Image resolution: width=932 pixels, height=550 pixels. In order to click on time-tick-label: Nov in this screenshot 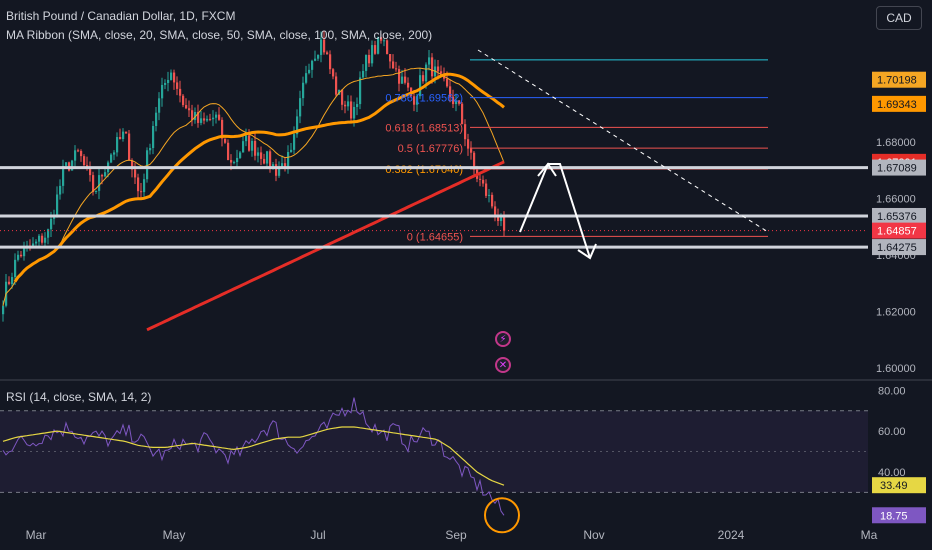, I will do `click(593, 535)`.